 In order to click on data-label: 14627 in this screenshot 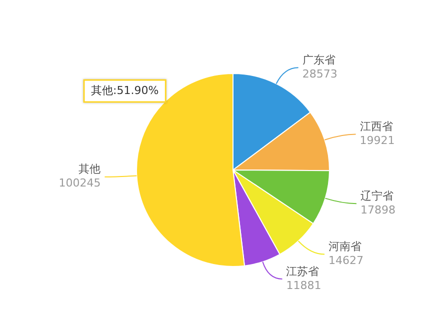, I will do `click(346, 261)`.